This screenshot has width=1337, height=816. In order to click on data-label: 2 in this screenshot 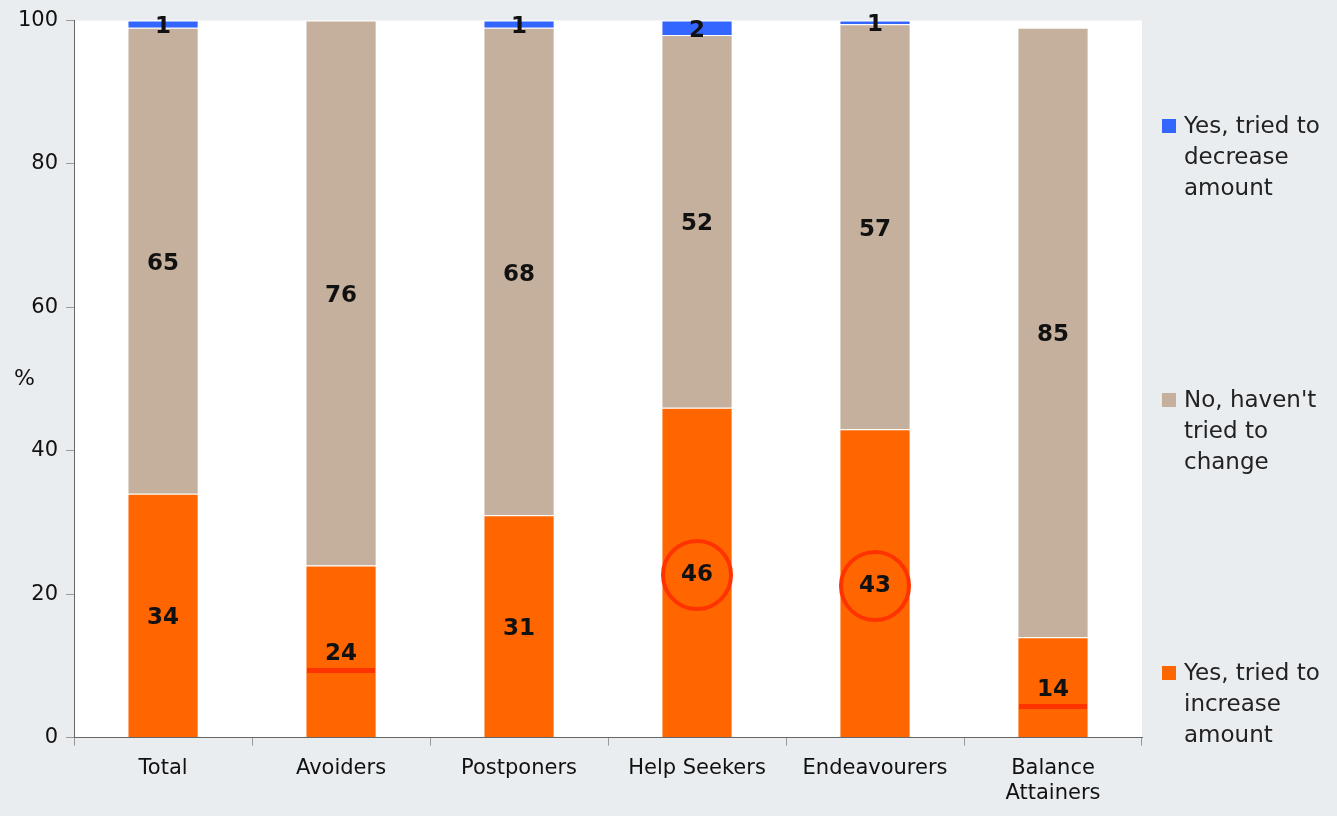, I will do `click(697, 28)`.